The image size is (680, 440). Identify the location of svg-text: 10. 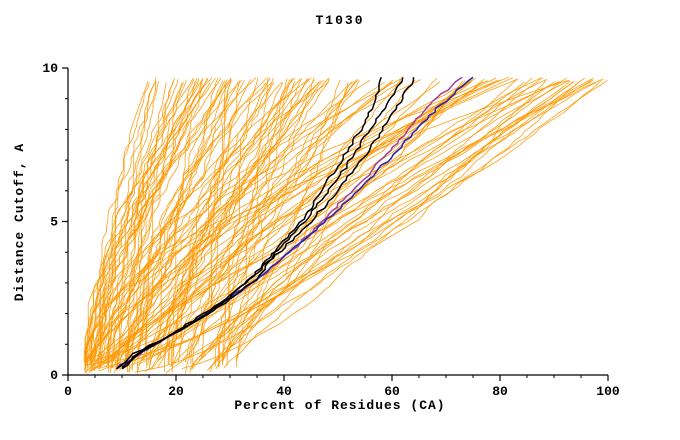
(50, 68).